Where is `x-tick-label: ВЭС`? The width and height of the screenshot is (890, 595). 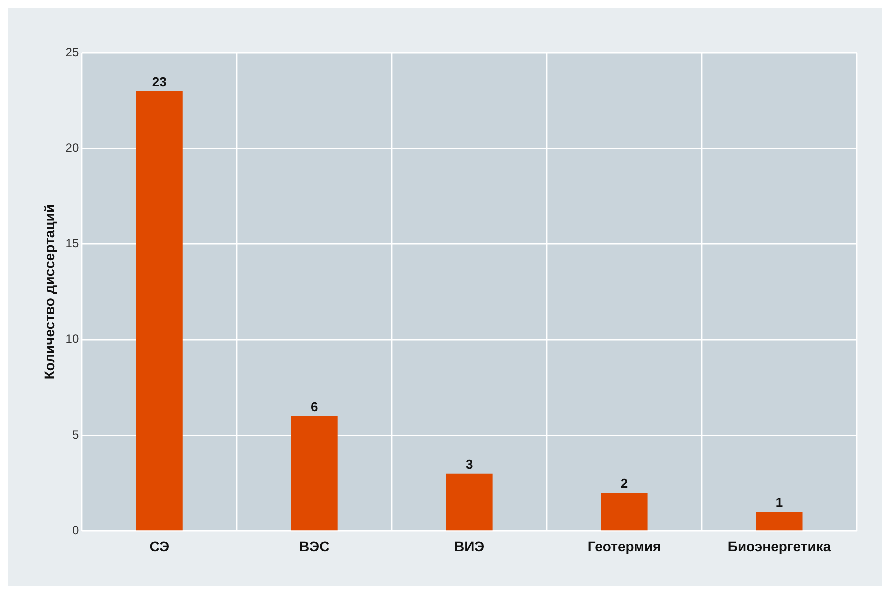
x-tick-label: ВЭС is located at coordinates (315, 546).